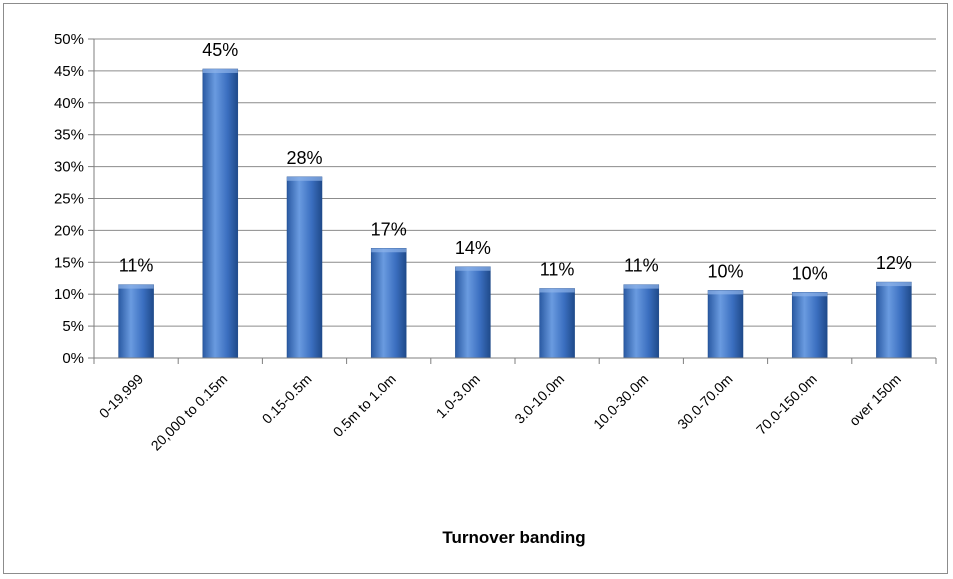 This screenshot has width=953, height=579. I want to click on y-tick-label: 40%, so click(69, 103).